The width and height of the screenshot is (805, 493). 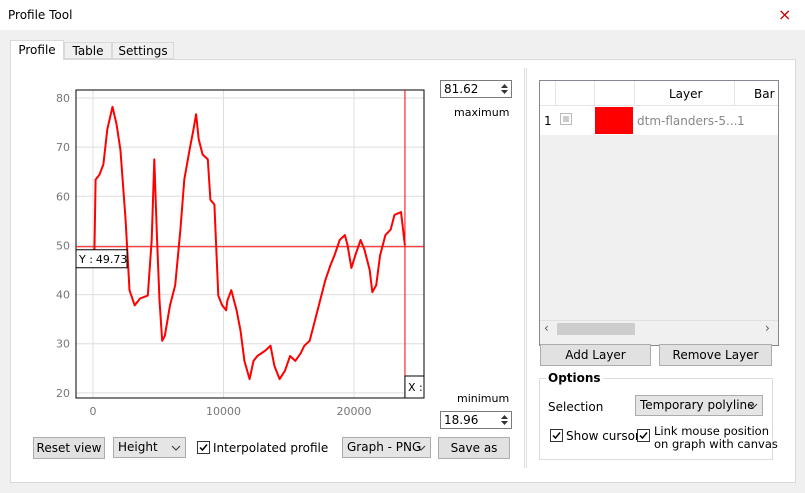 I want to click on options-title: Options, so click(x=574, y=378).